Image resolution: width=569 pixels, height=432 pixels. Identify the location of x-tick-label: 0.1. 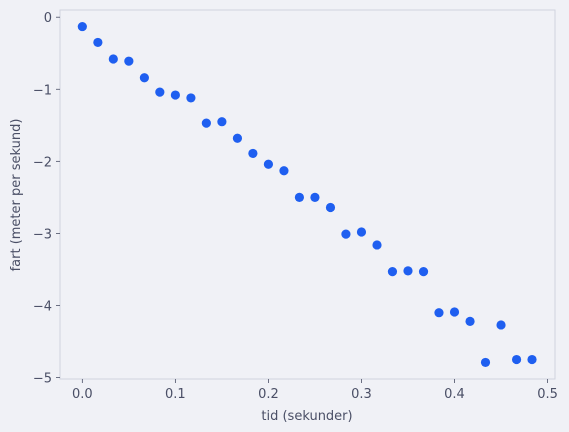
(175, 394).